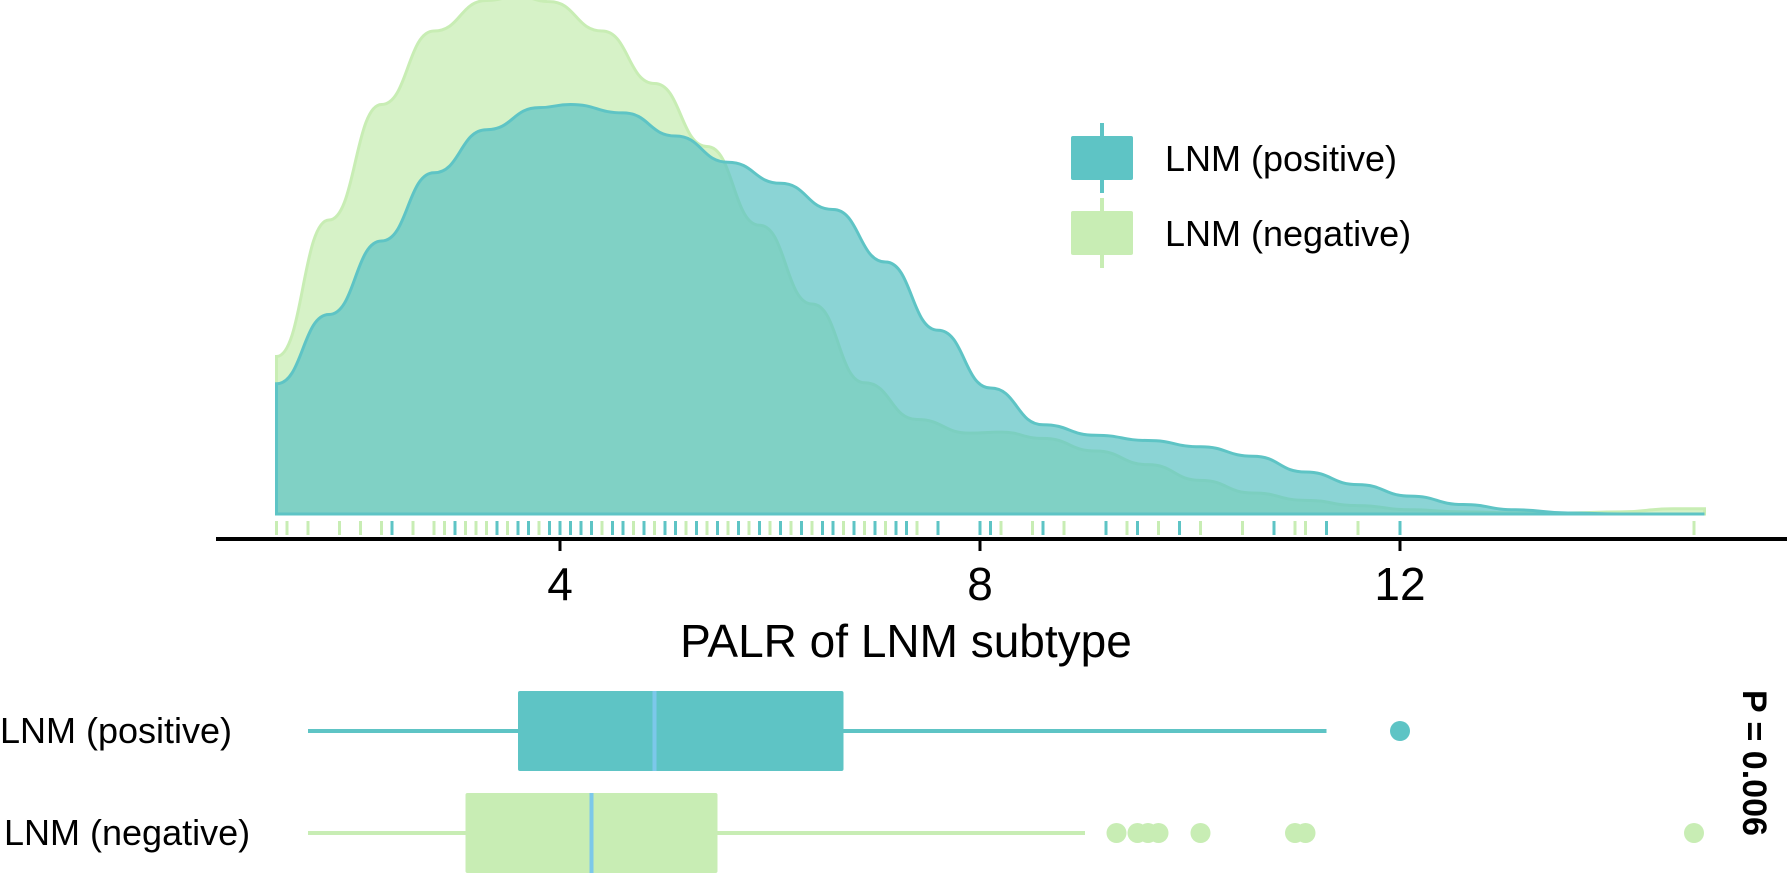  Describe the element at coordinates (116, 730) in the screenshot. I see `box-label-positive: LNM (positive)` at that location.